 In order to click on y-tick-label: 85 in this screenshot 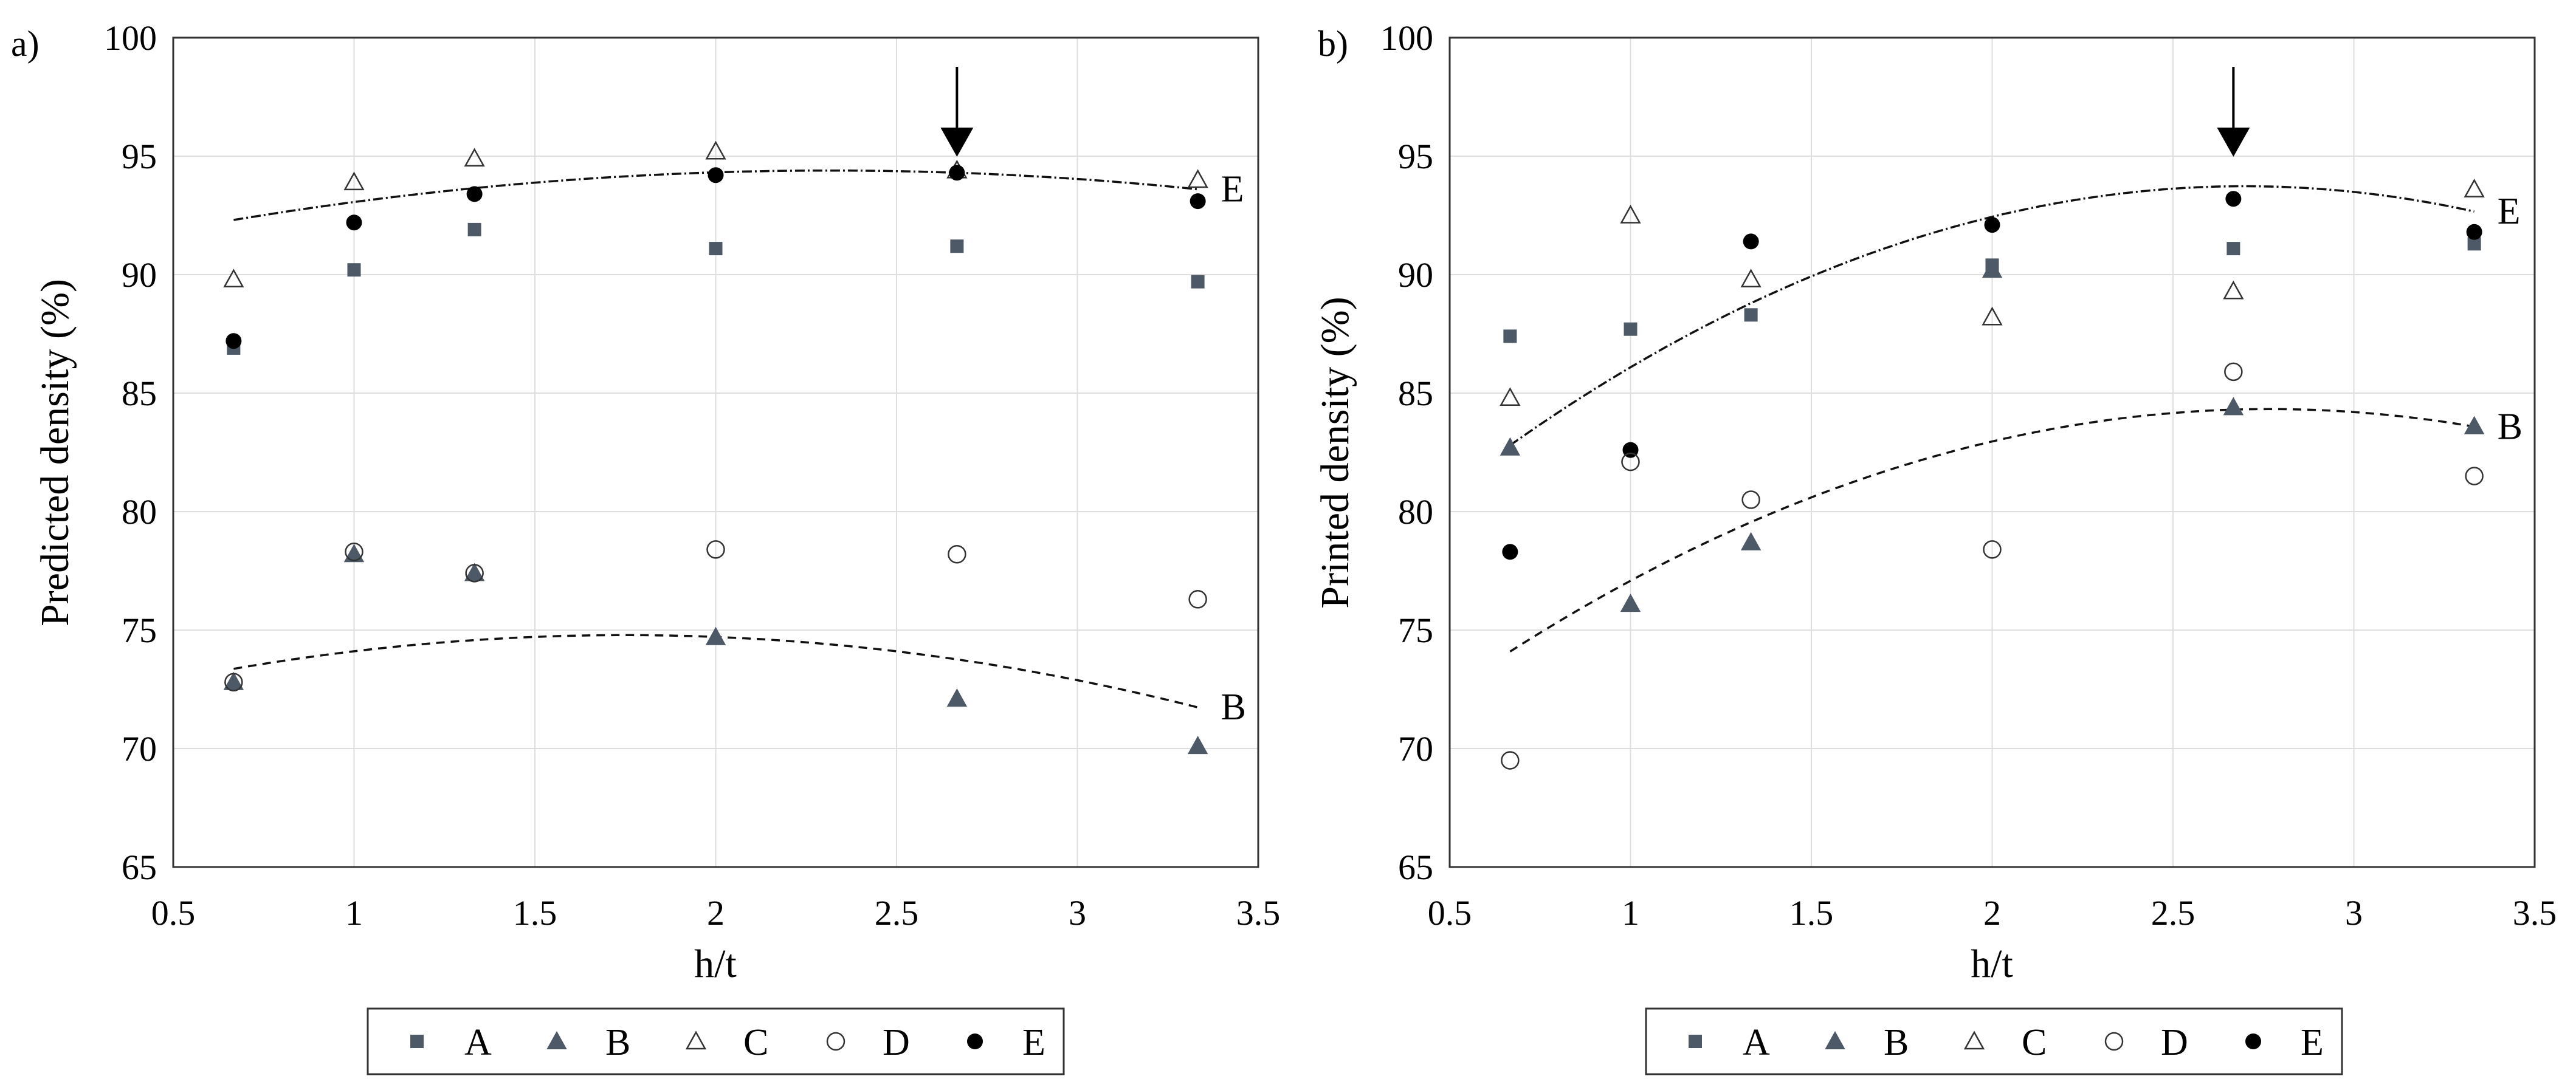, I will do `click(1416, 393)`.